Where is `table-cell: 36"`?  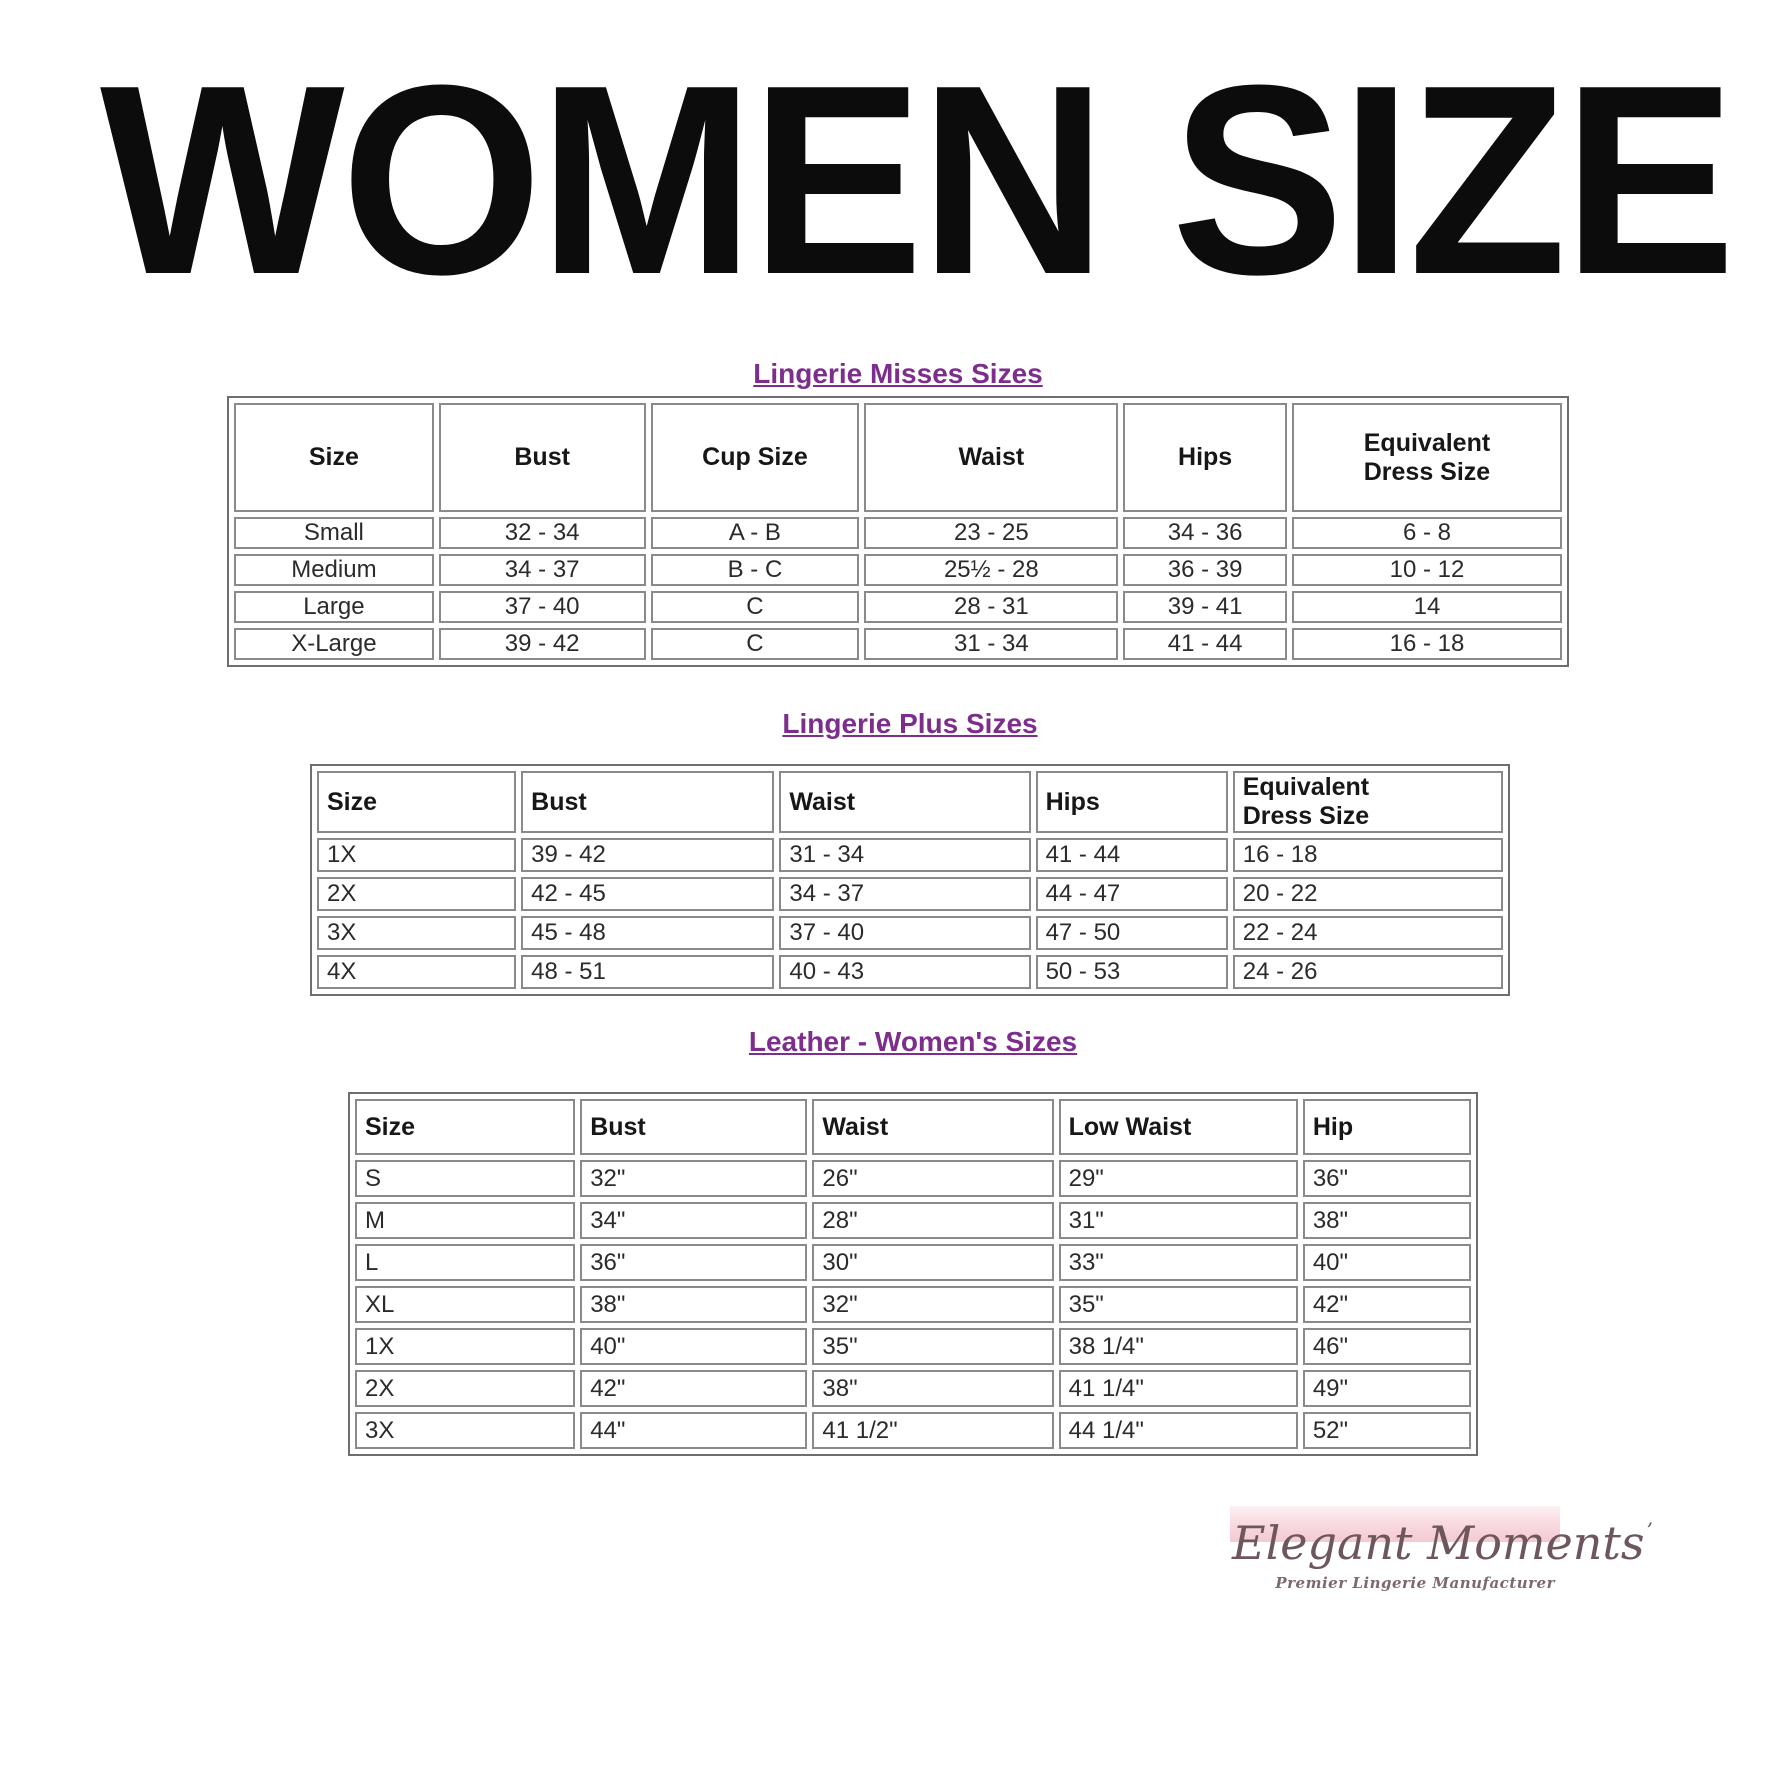 table-cell: 36" is located at coordinates (1386, 1178).